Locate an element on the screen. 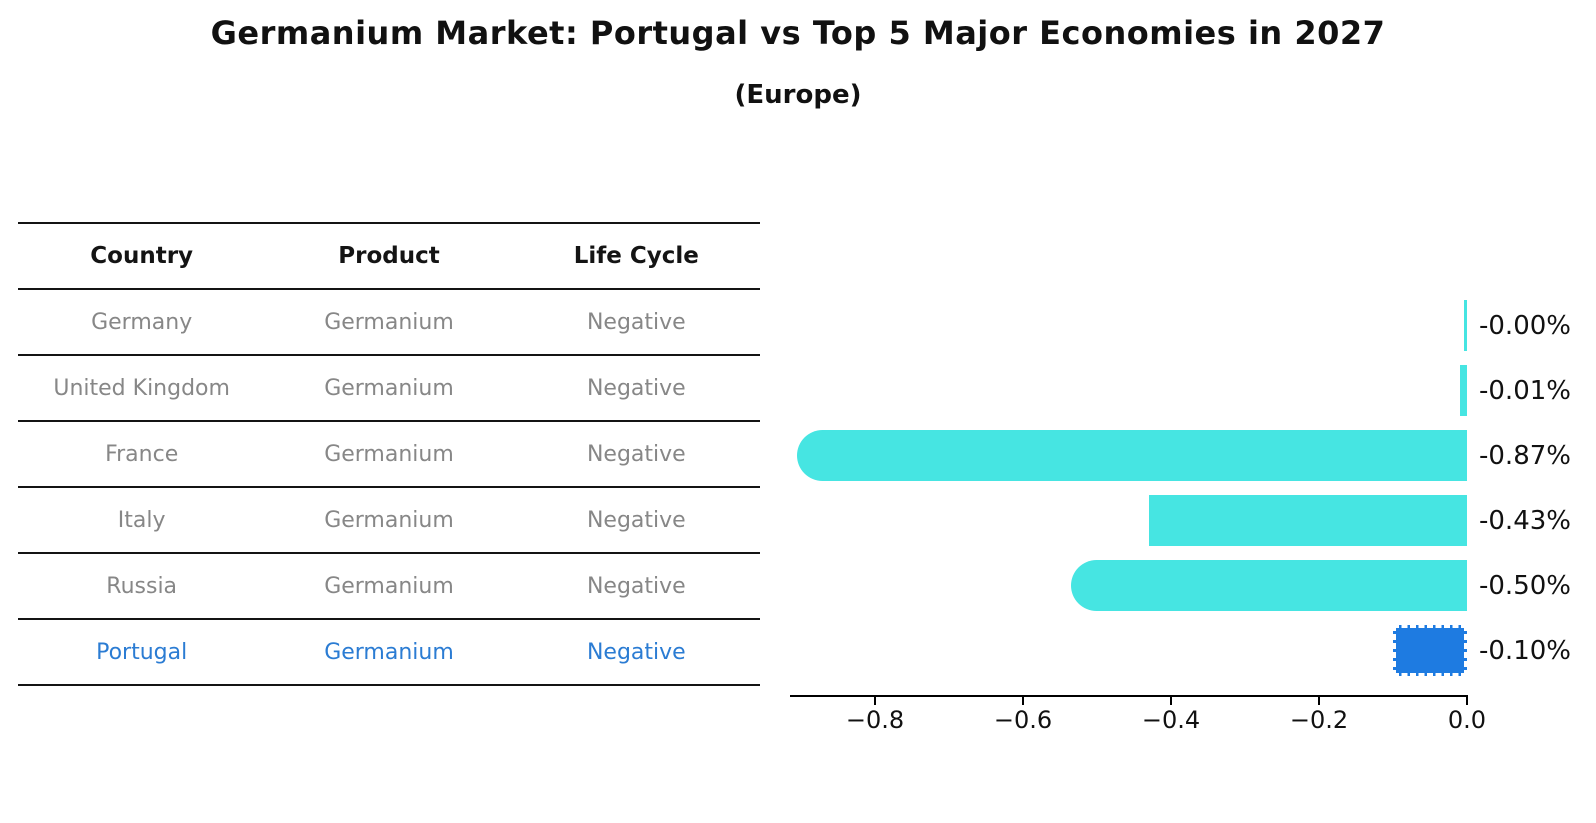  bar-germany is located at coordinates (1465, 325).